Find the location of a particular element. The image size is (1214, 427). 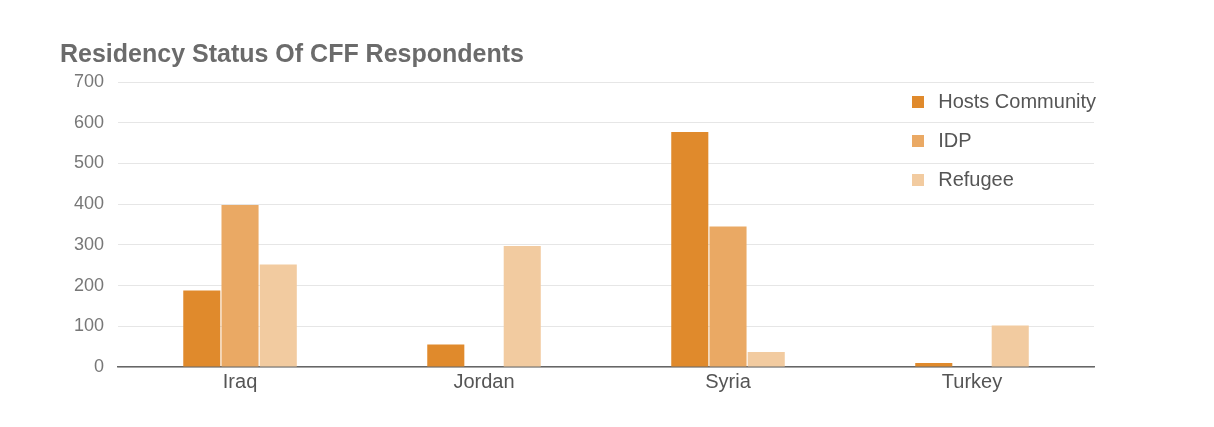

x-tick-label: Turkey is located at coordinates (972, 380).